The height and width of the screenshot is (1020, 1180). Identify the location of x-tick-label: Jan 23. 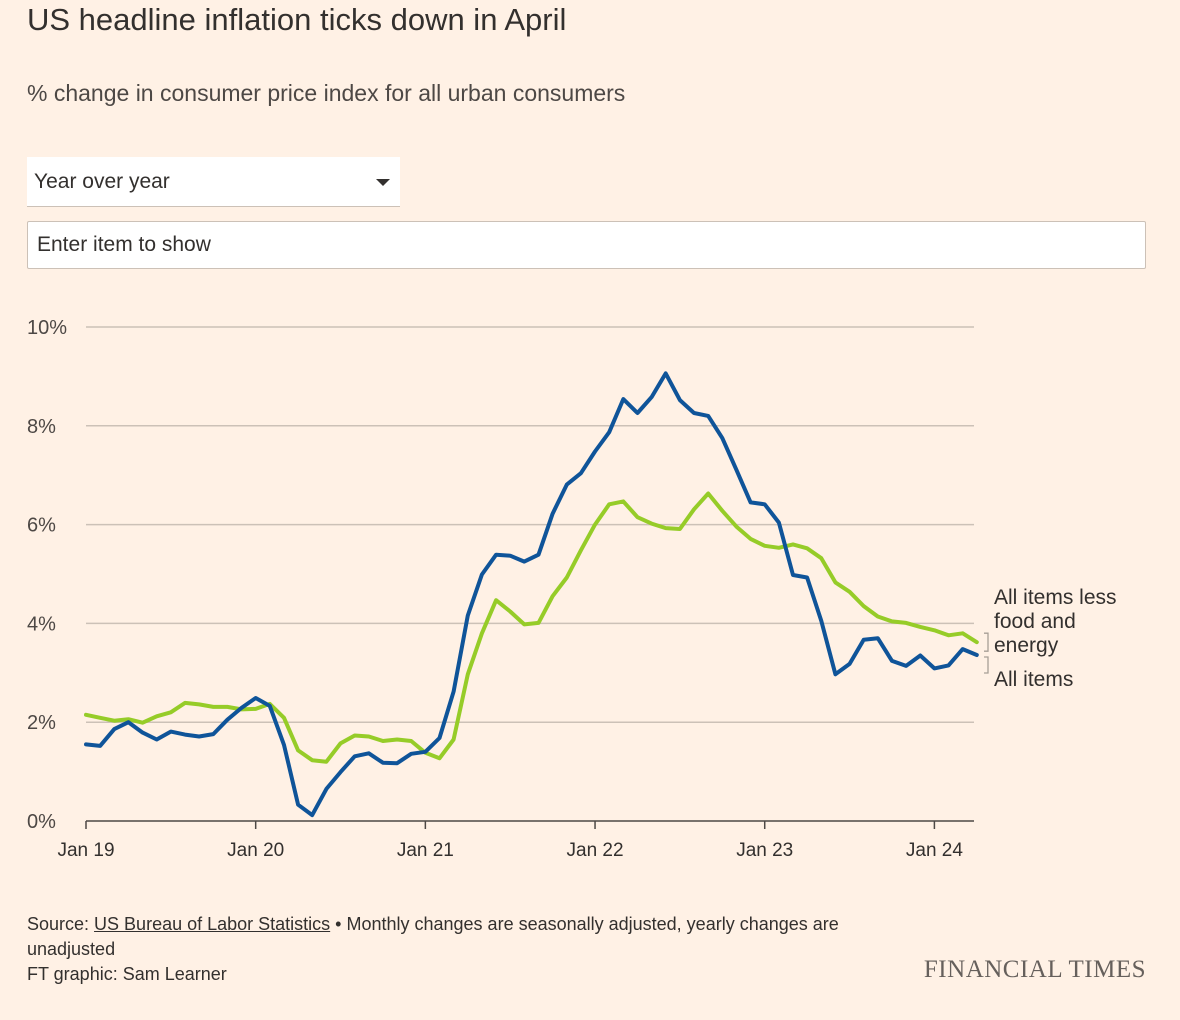
(764, 850).